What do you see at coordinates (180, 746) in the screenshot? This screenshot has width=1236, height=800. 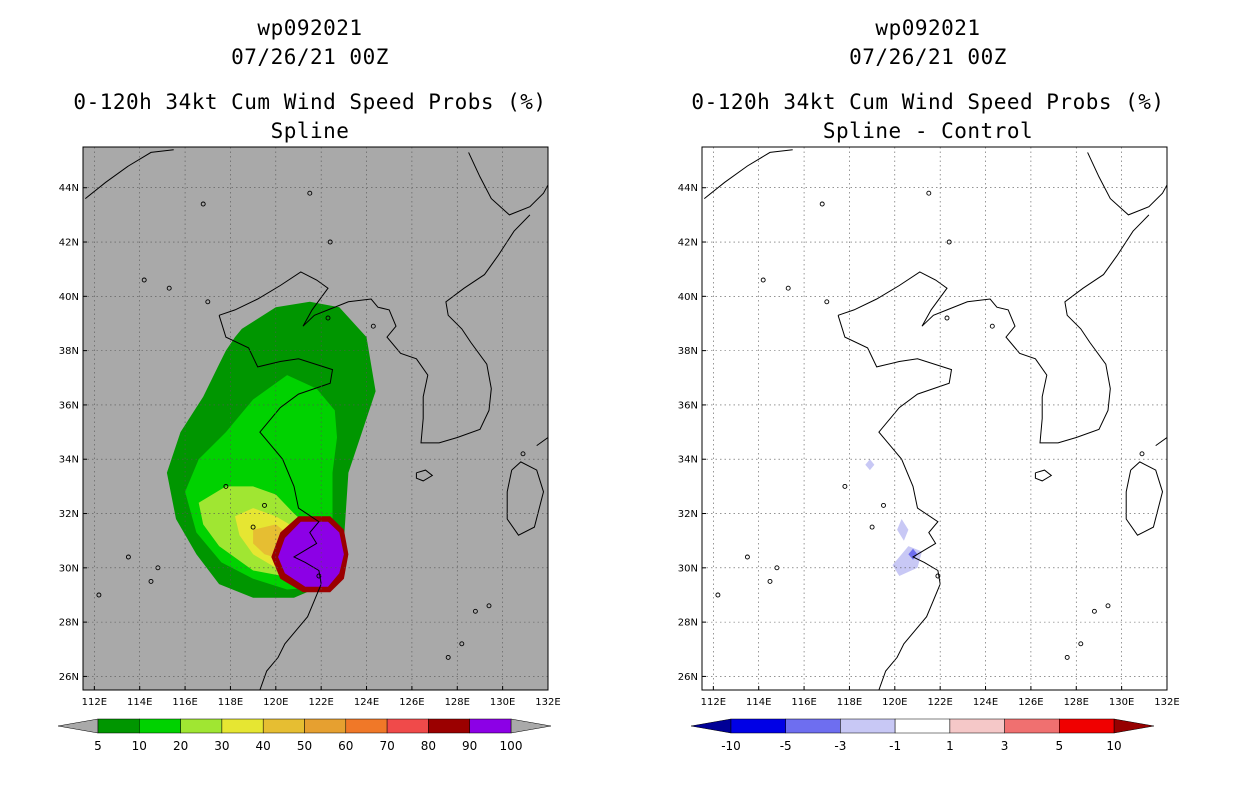 I see `colorbar-label: 20` at bounding box center [180, 746].